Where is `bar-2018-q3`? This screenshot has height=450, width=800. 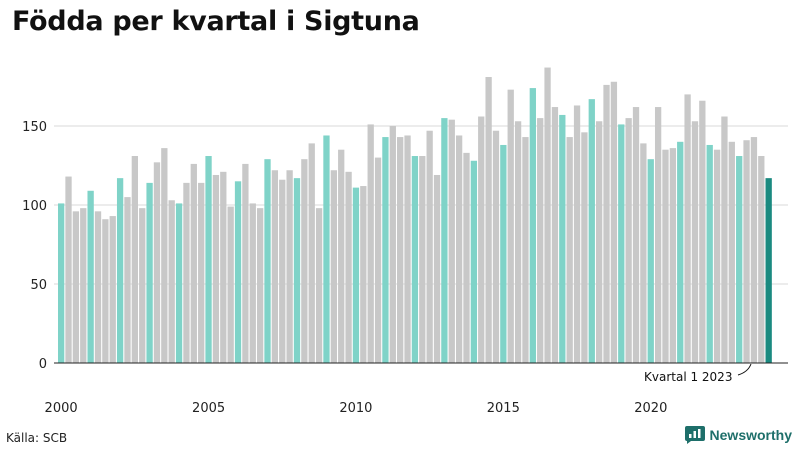 bar-2018-q3 is located at coordinates (606, 224).